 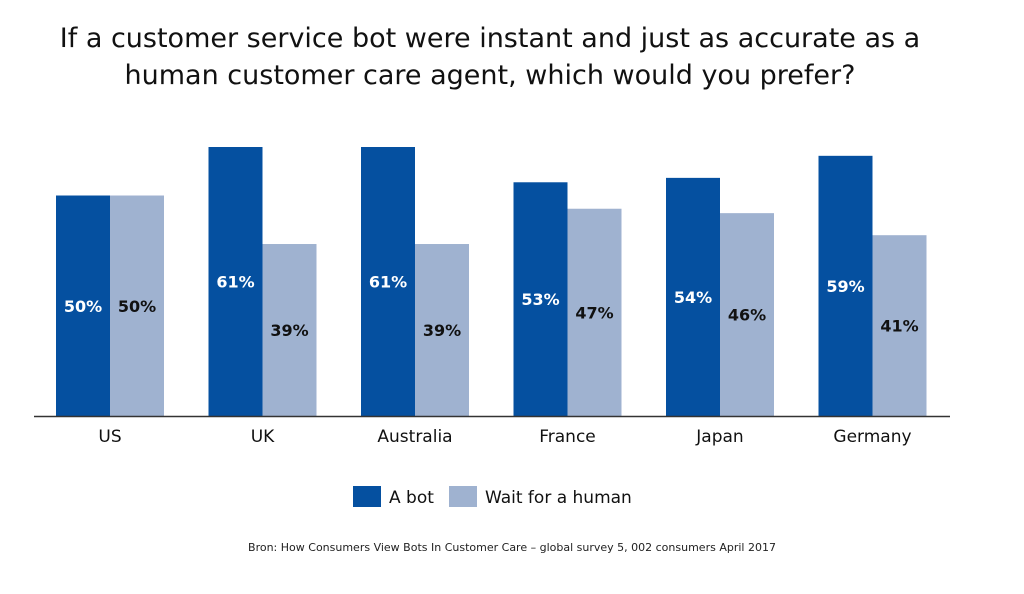 I want to click on bar-label-japan-human: 46%, so click(x=747, y=315).